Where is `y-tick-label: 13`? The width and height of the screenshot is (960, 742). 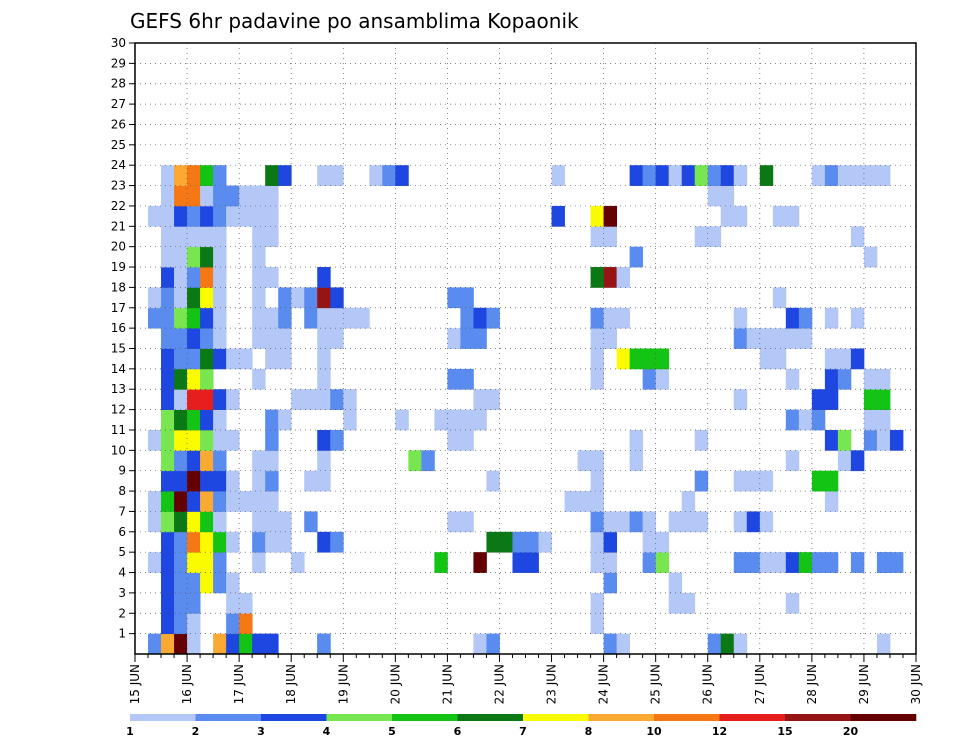 y-tick-label: 13 is located at coordinates (118, 389).